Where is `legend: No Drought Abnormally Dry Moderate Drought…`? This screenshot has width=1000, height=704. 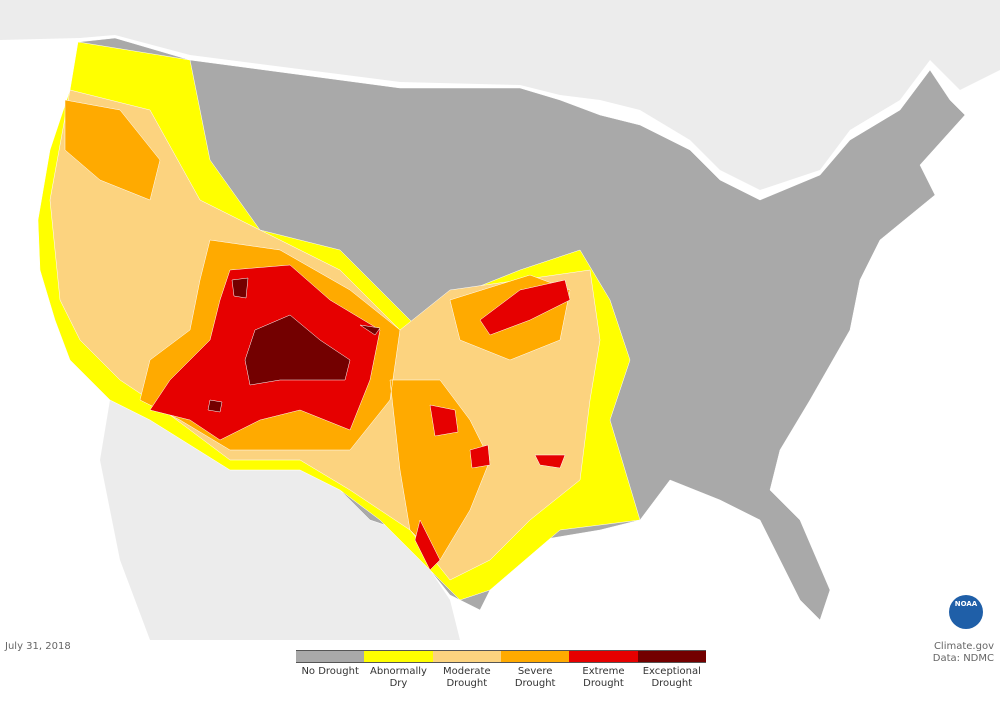 legend: No Drought Abnormally Dry Moderate Drought… is located at coordinates (501, 670).